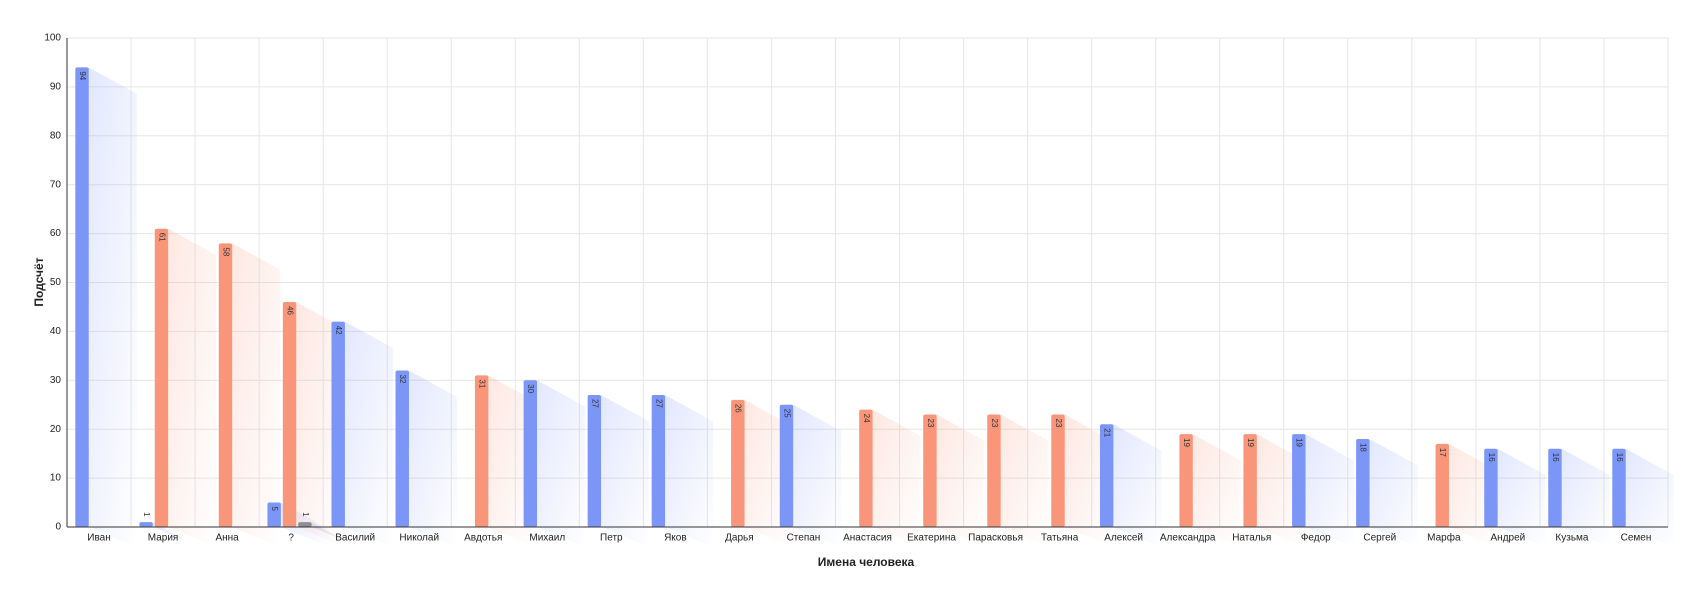  I want to click on x-tick-label: Анна, so click(227, 538).